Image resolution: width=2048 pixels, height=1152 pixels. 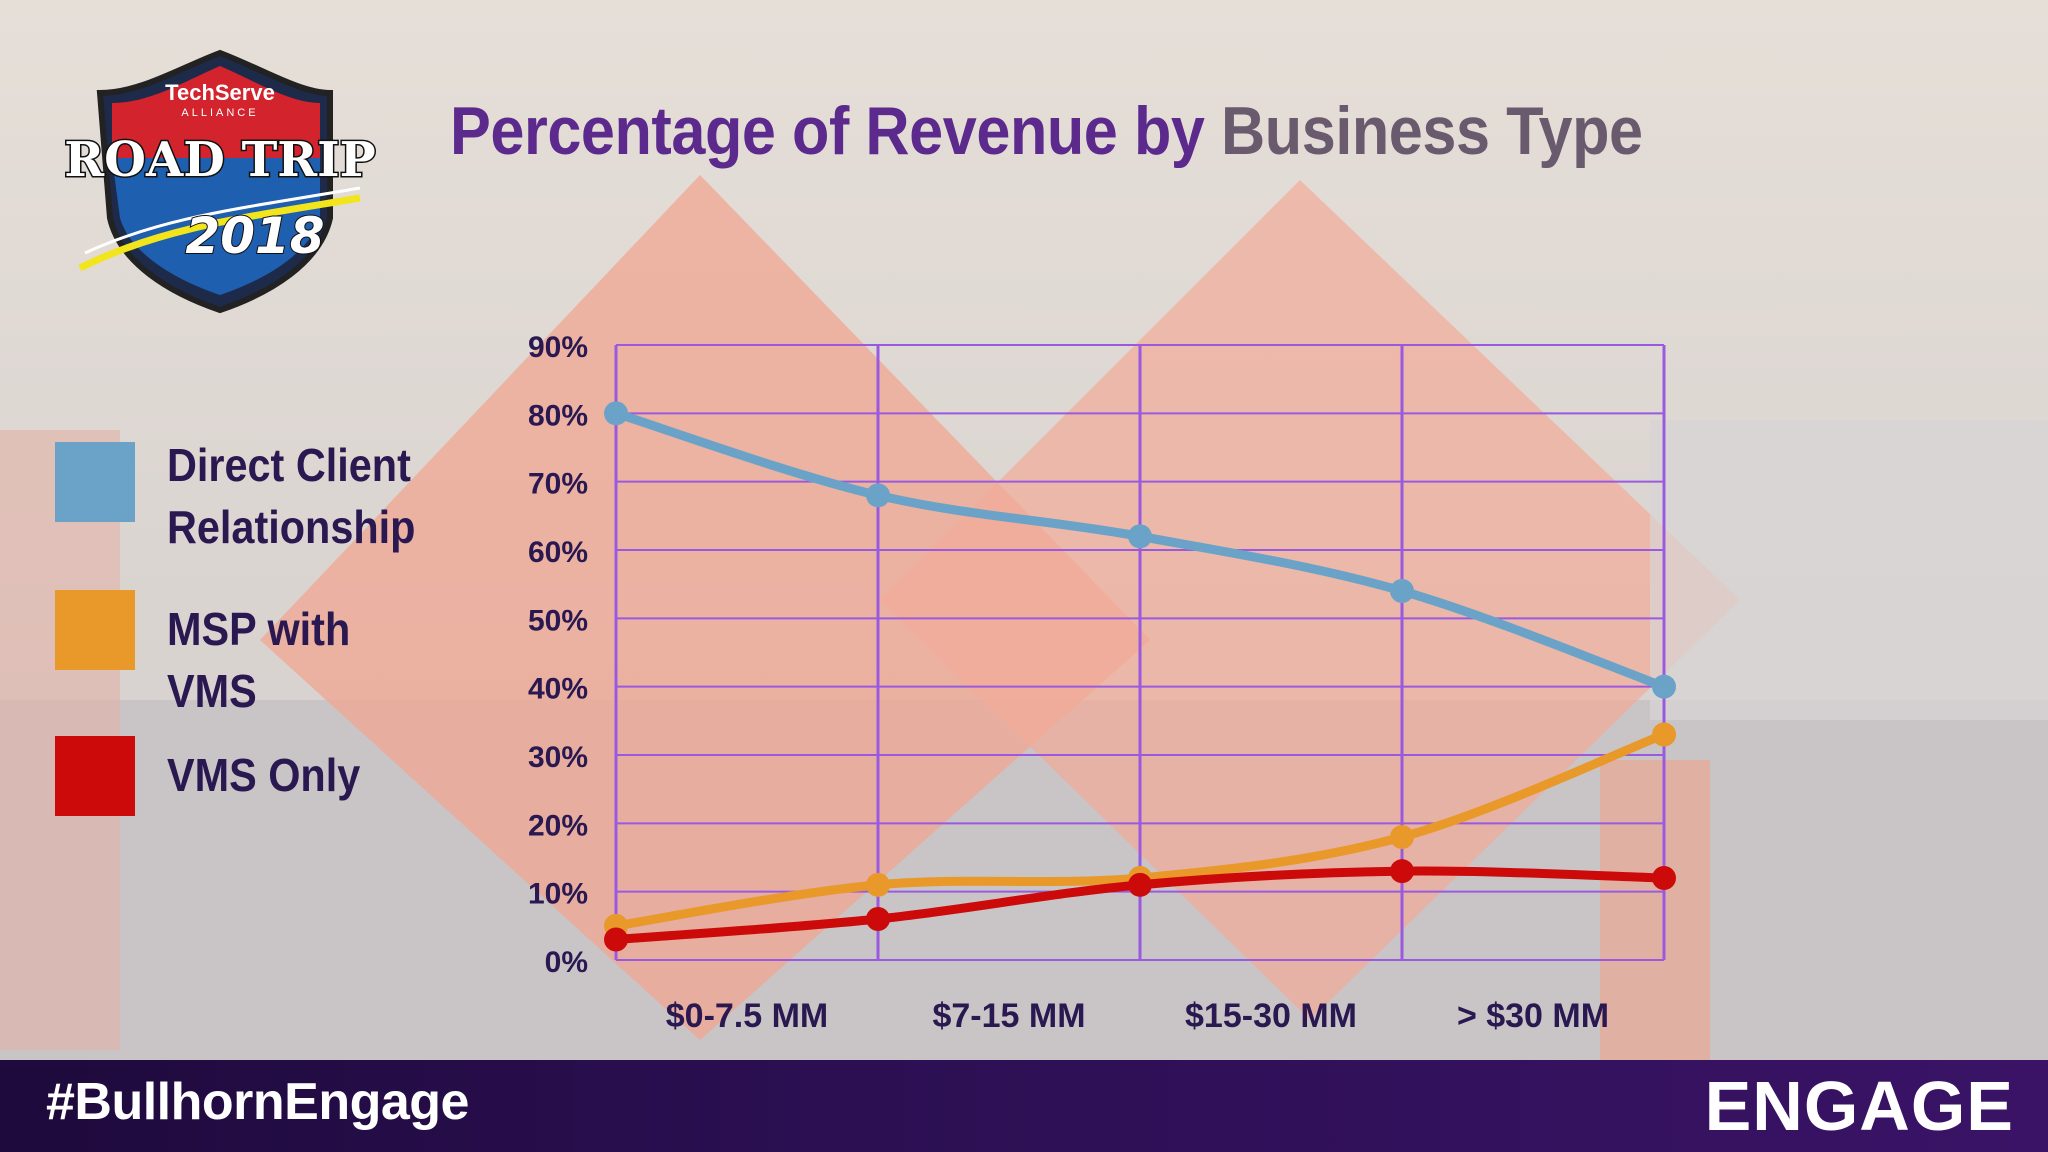 I want to click on road-trip-logo: TechServe ALLIANCE ROAD TRIP 2018, so click(x=220, y=181).